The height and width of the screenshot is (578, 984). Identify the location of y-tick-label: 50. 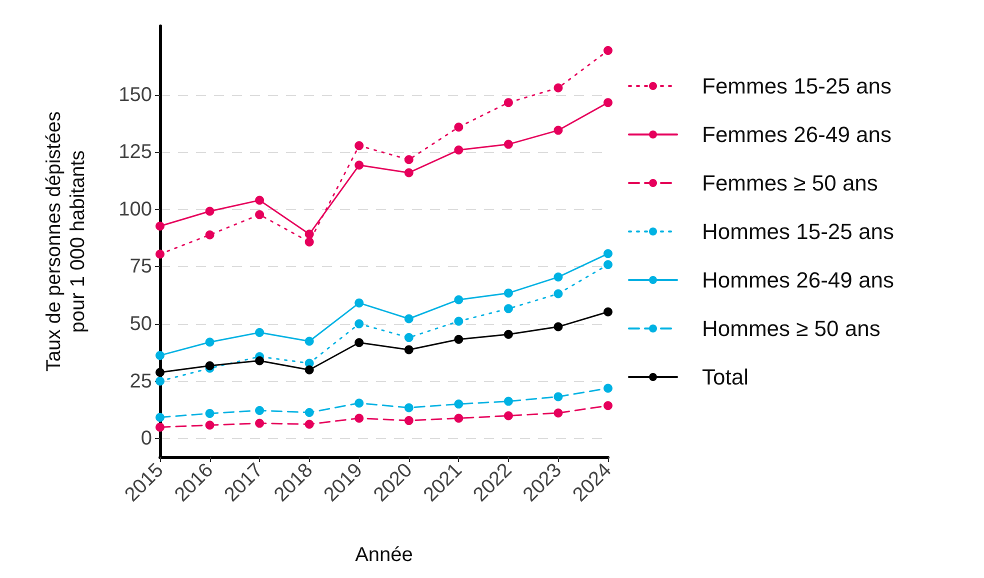
(141, 324).